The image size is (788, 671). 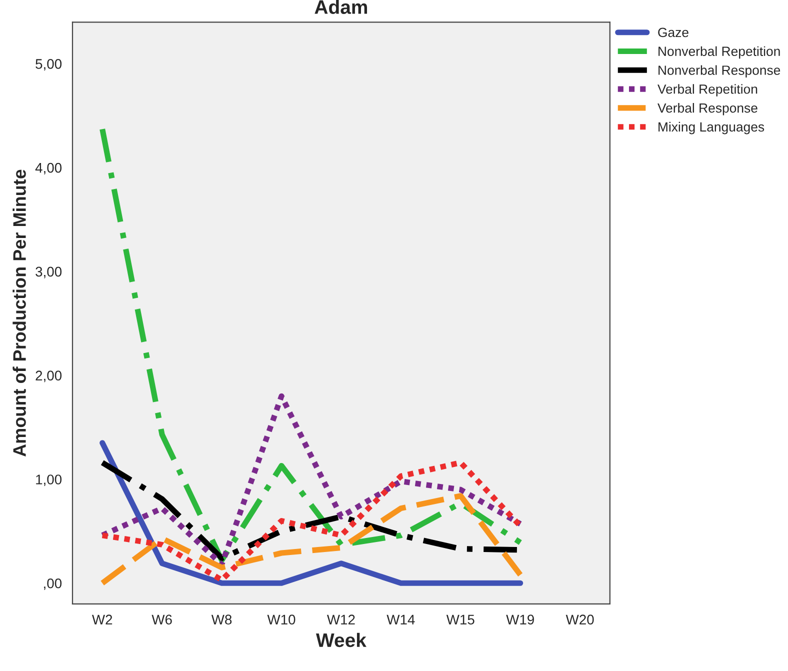 I want to click on x-tick-label: W2, so click(x=102, y=619).